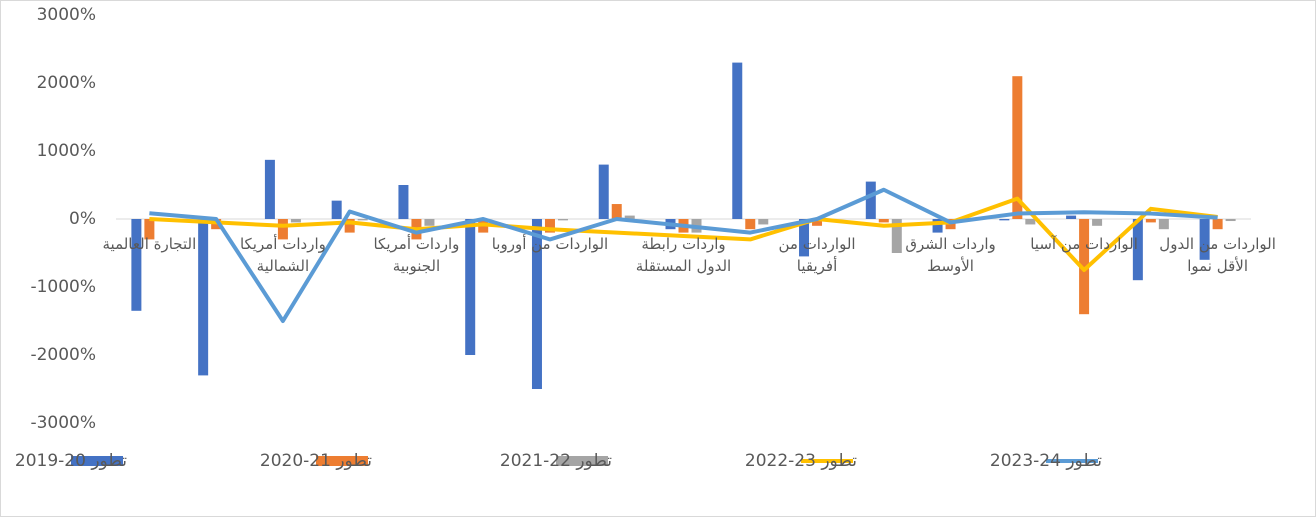  Describe the element at coordinates (63, 423) in the screenshot. I see `y-tick-label: -3000%` at that location.